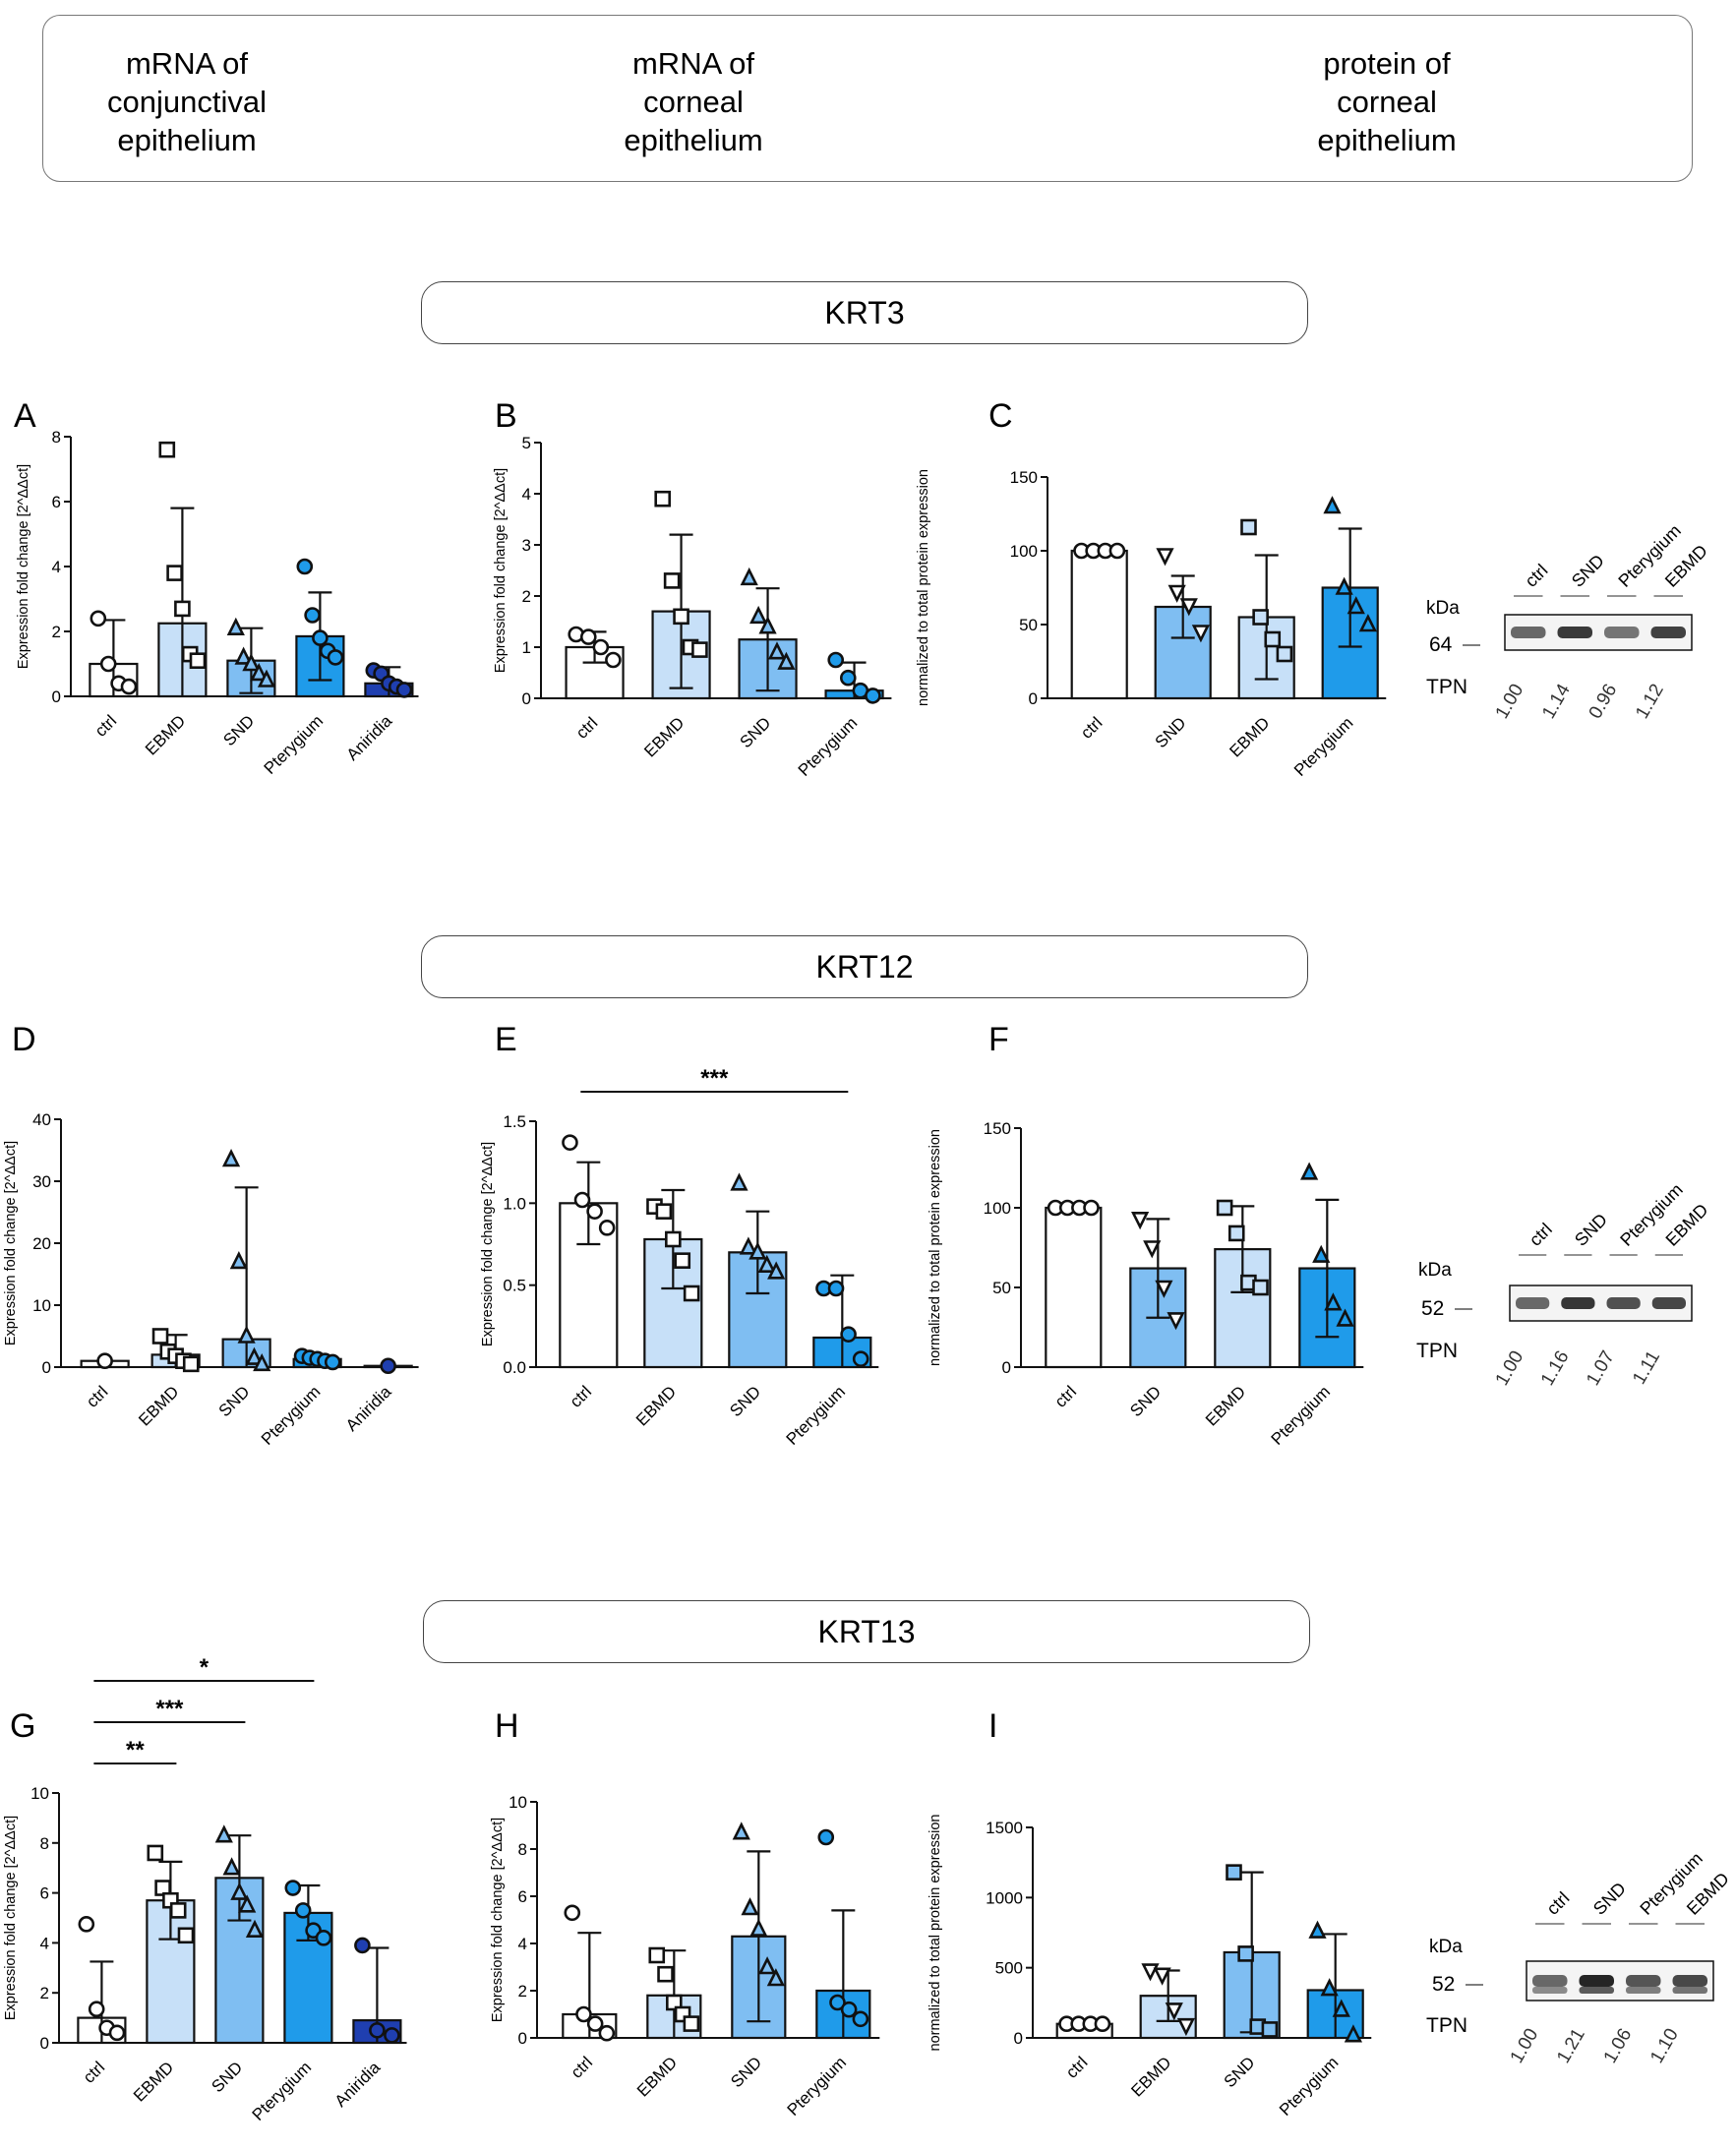  Describe the element at coordinates (693, 101) in the screenshot. I see `header-corneal-mrna: mRNA of corneal epithelium` at that location.